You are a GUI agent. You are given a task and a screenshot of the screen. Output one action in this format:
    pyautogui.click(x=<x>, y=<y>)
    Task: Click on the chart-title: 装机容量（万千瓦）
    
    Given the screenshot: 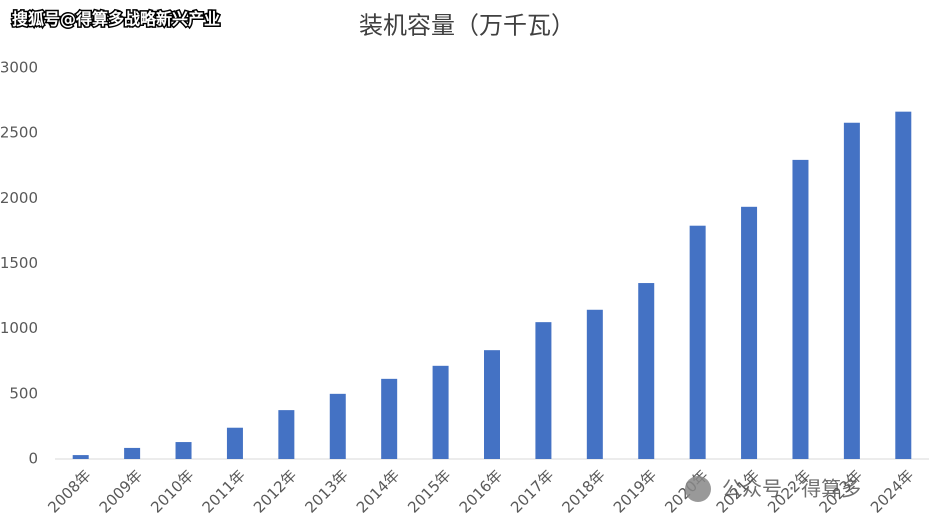 What is the action you would take?
    pyautogui.click(x=467, y=26)
    